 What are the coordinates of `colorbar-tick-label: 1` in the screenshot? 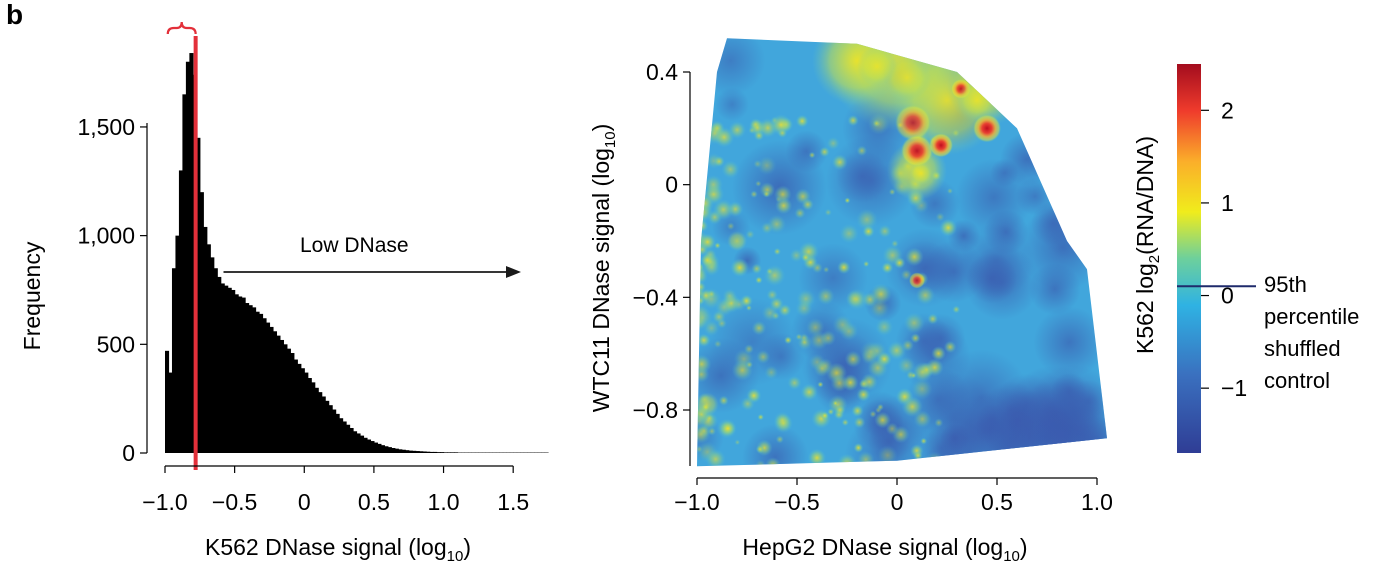 It's located at (1227, 203).